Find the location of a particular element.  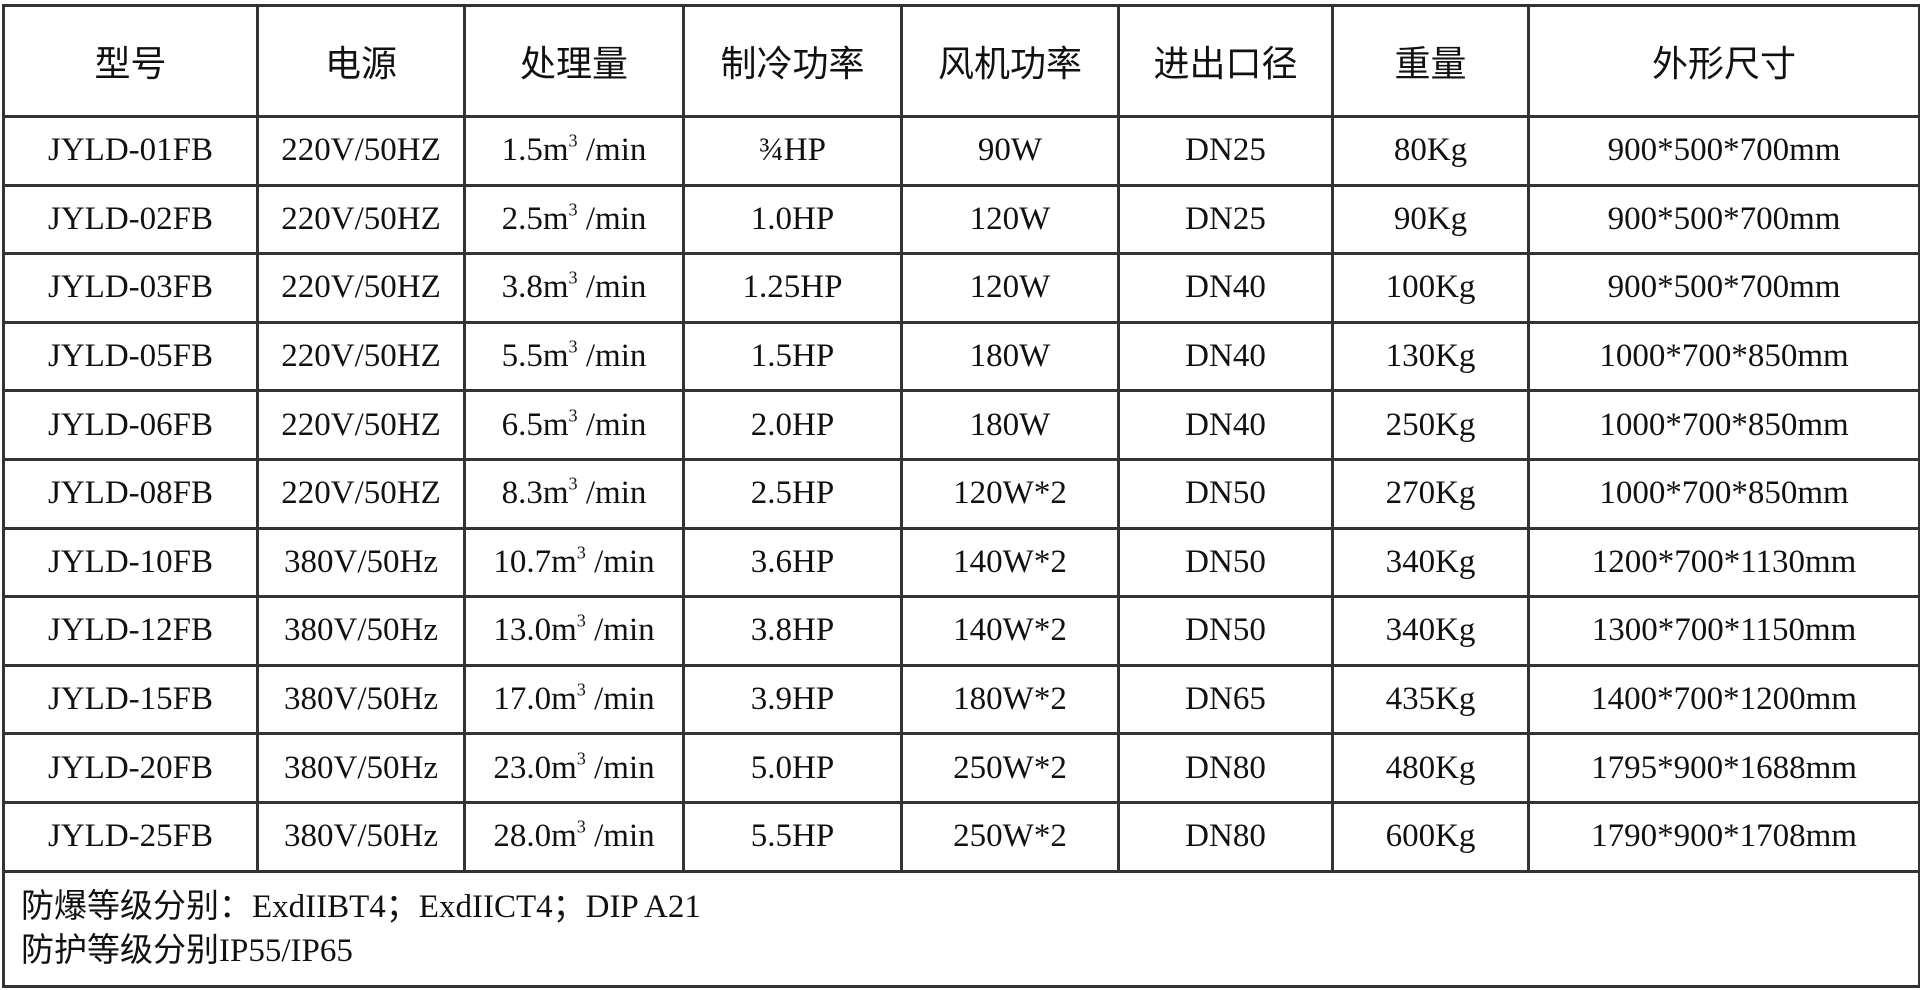

cell-capacity: 17.0m3 /min is located at coordinates (574, 699).